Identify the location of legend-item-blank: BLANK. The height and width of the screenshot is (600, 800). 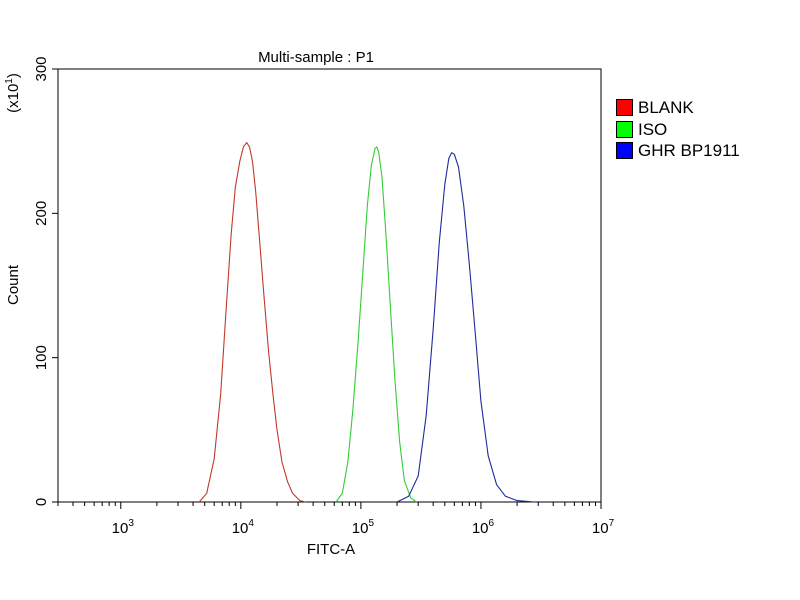
(678, 108).